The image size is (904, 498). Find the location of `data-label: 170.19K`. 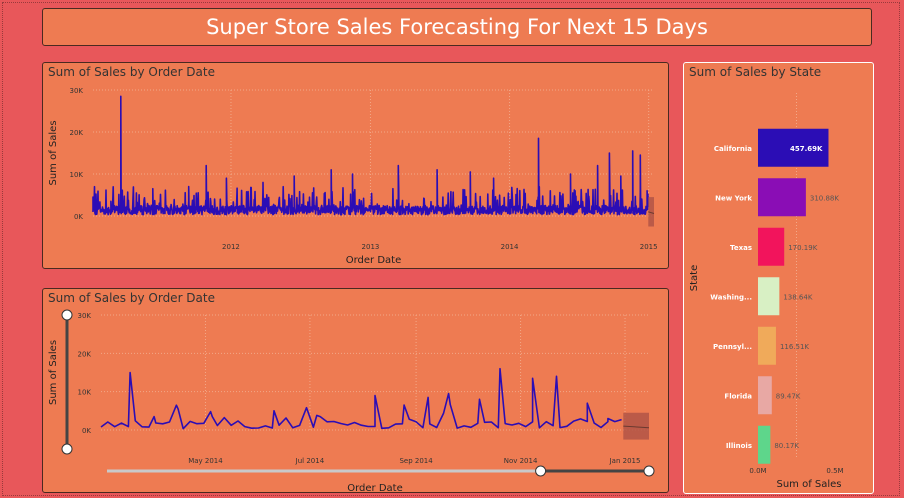

data-label: 170.19K is located at coordinates (802, 248).